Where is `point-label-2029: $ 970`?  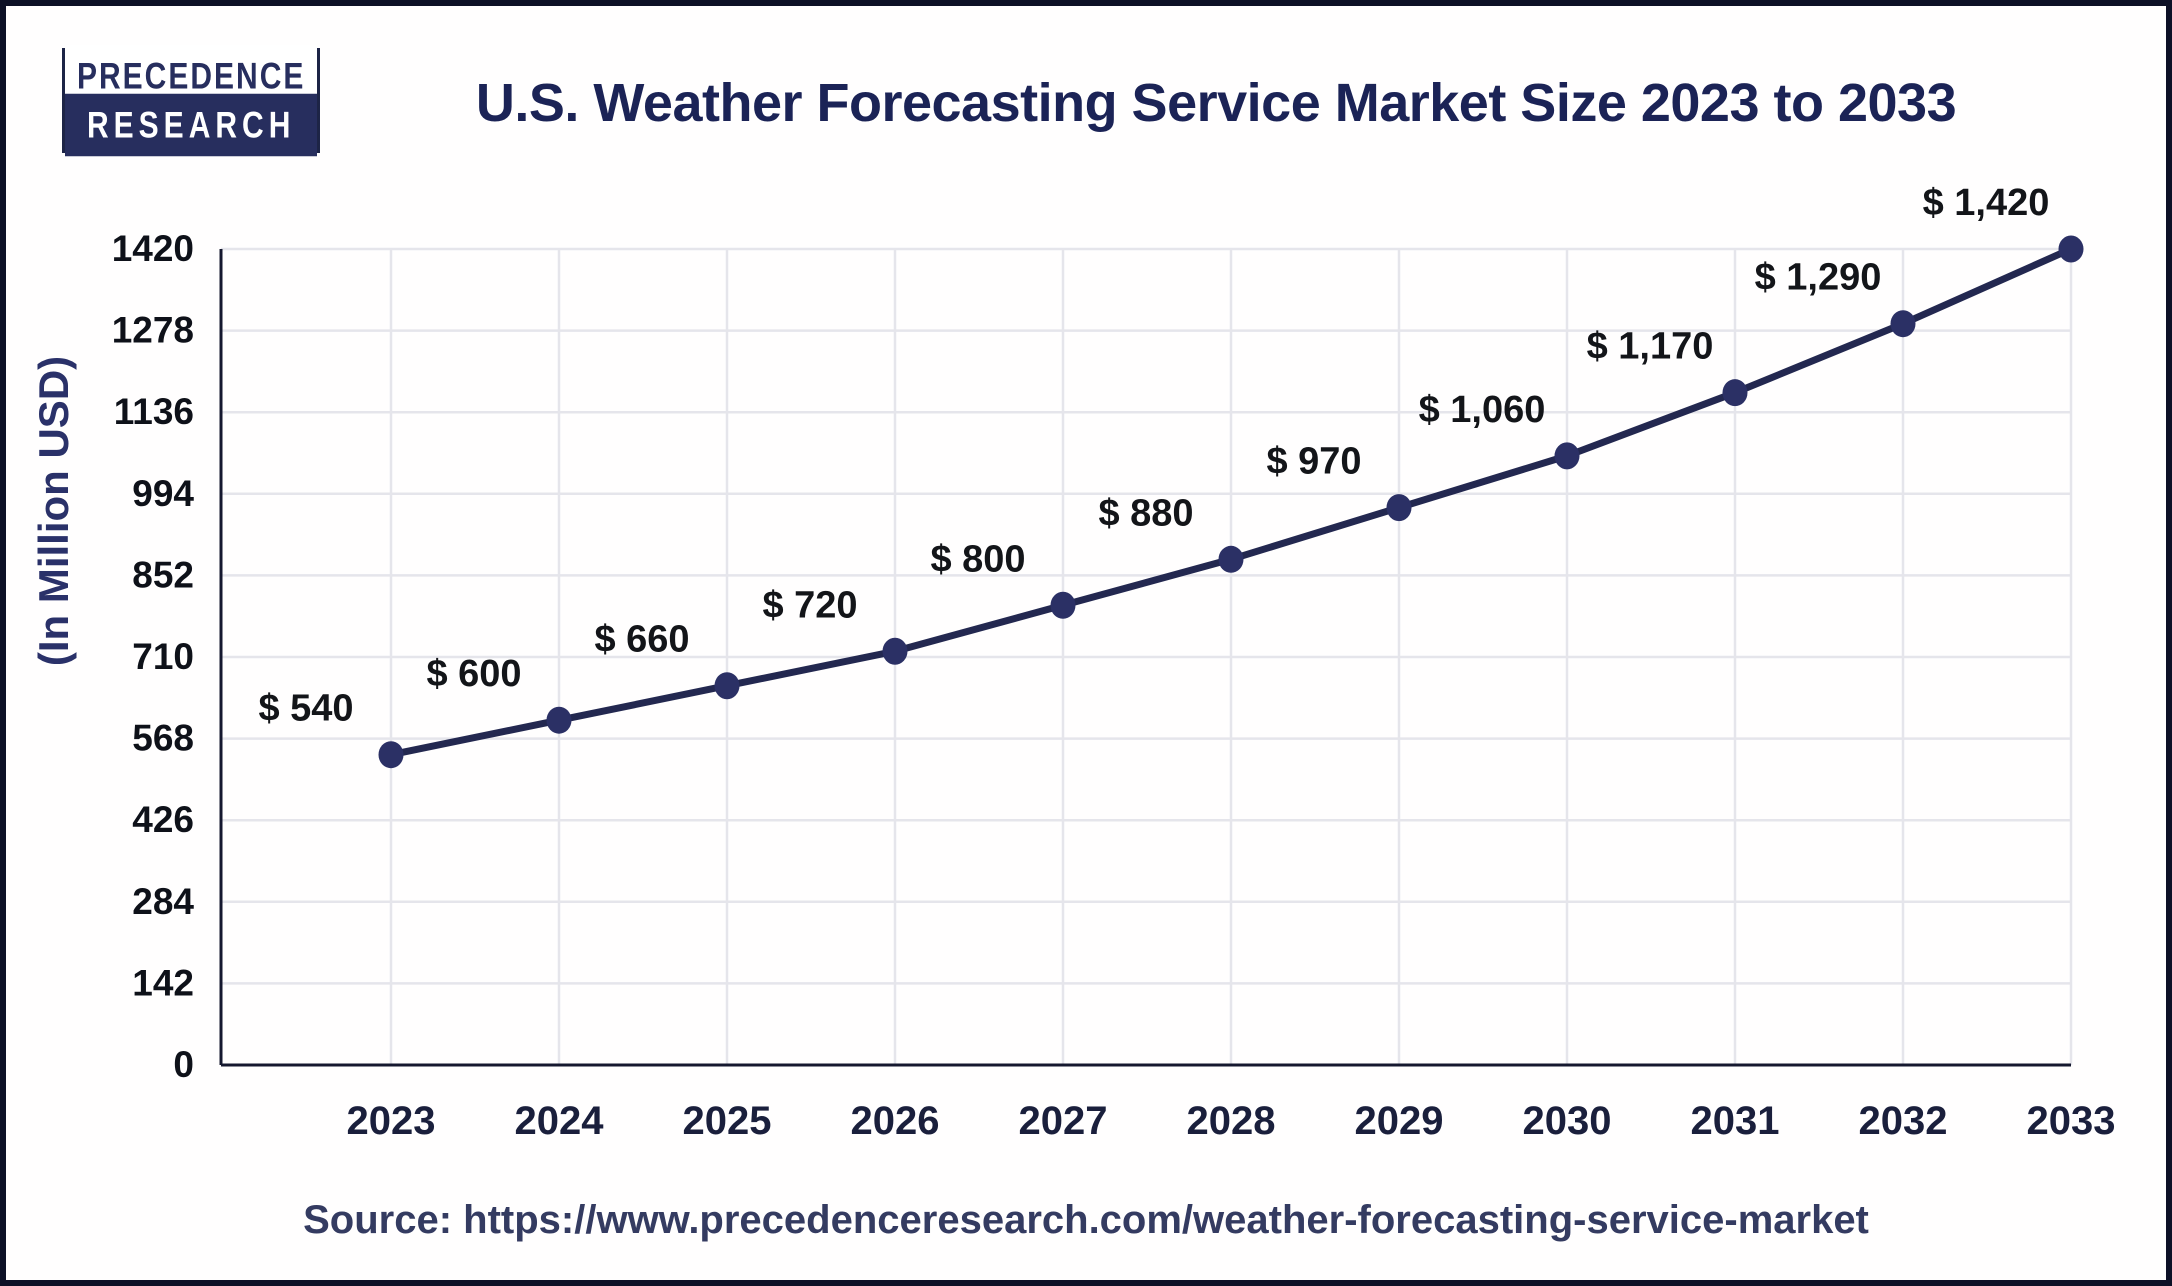 point-label-2029: $ 970 is located at coordinates (1313, 462).